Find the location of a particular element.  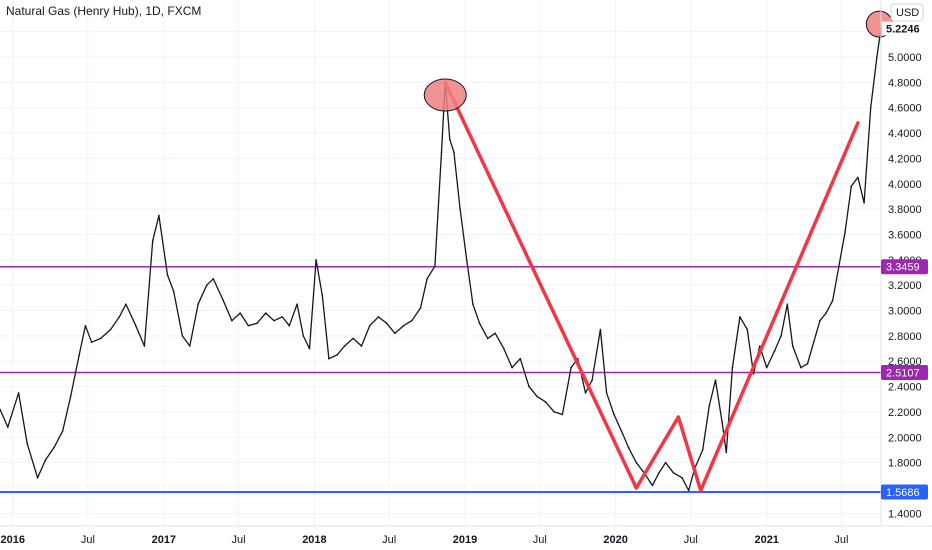

y-tick-label: 2.2000 is located at coordinates (905, 413).